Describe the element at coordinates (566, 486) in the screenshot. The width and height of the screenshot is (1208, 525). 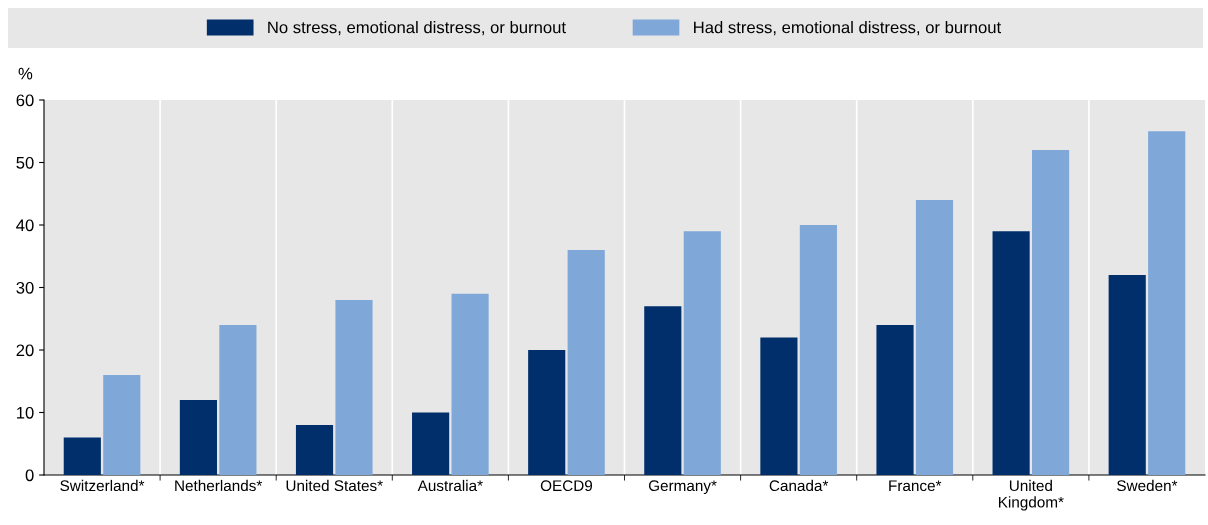
I see `x-tick-label: OECD9` at that location.